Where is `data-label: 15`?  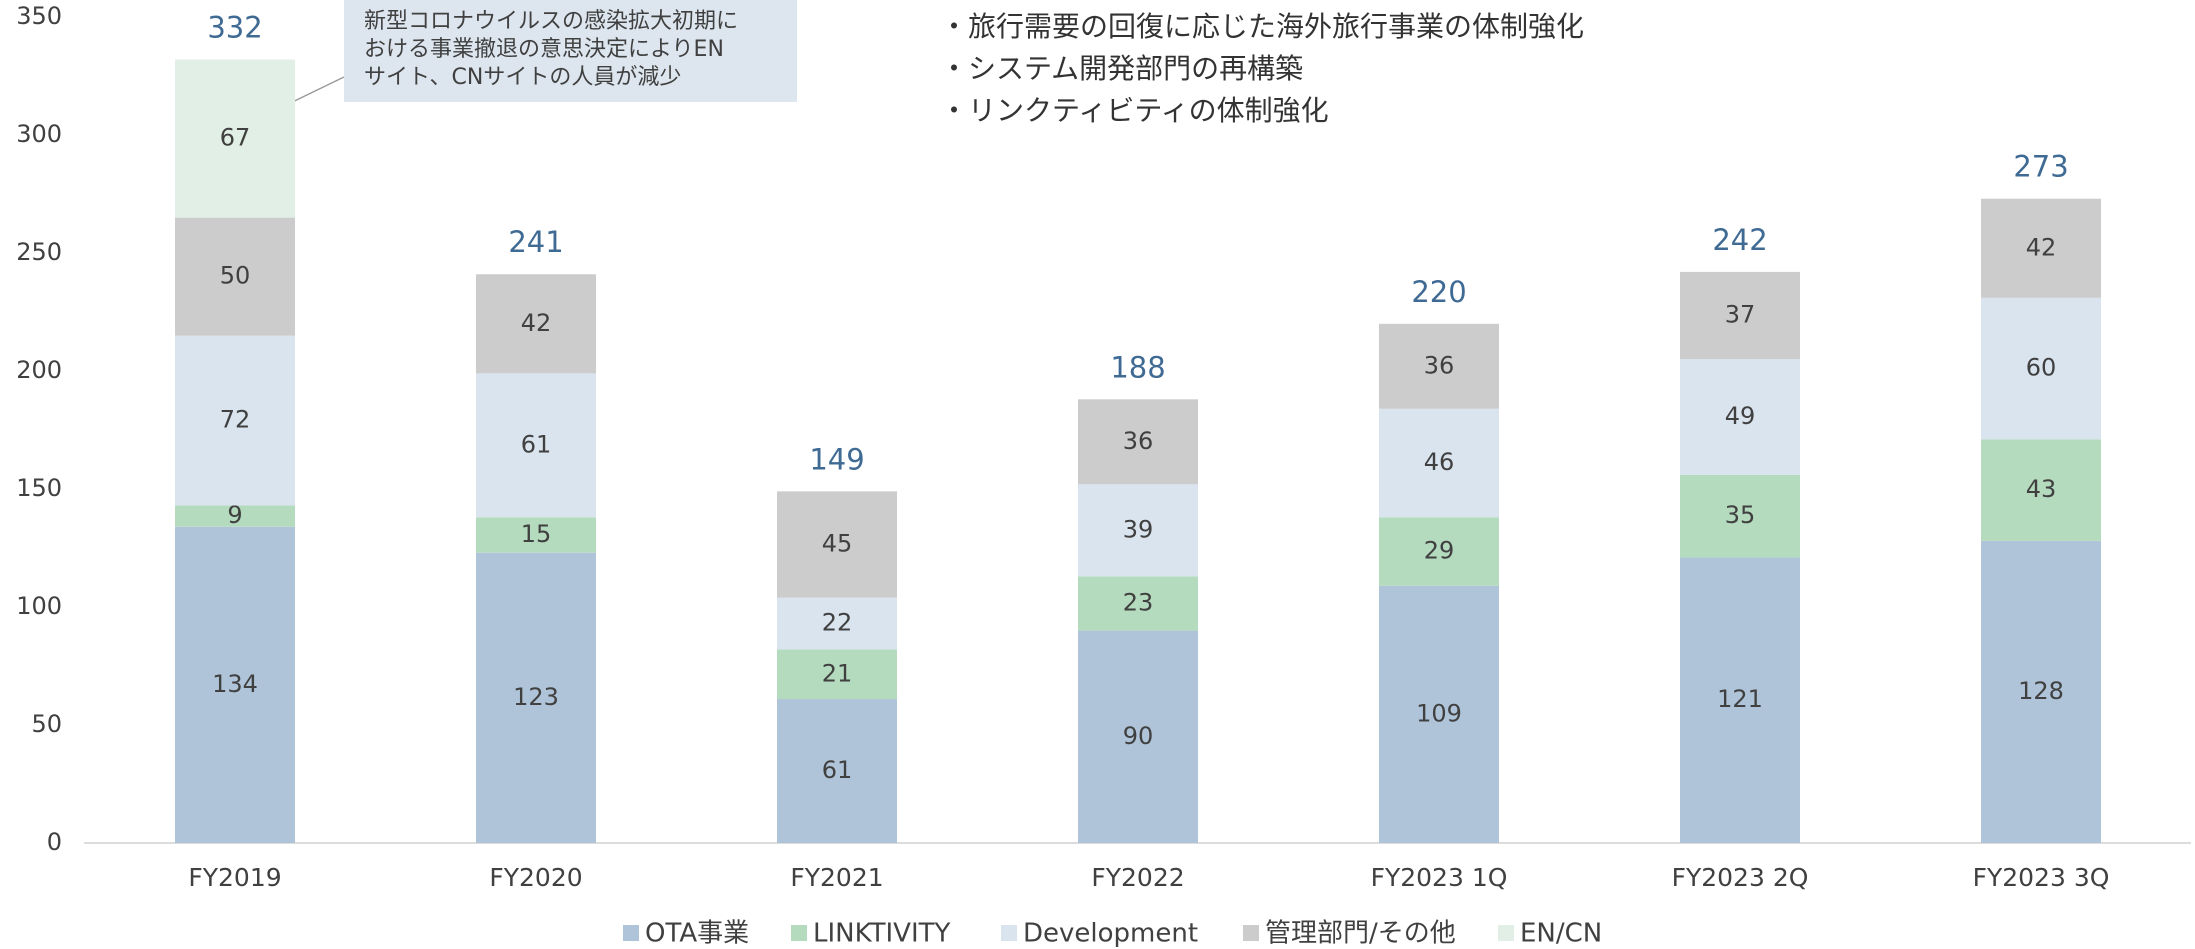 data-label: 15 is located at coordinates (536, 534).